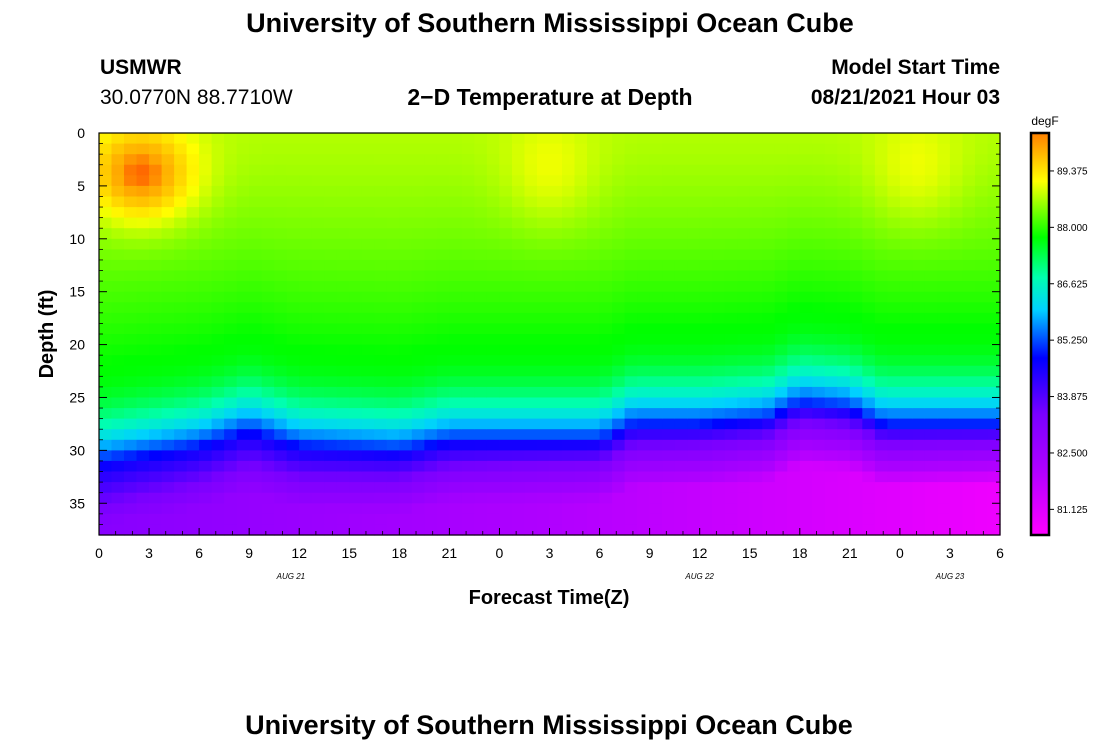  Describe the element at coordinates (1072, 510) in the screenshot. I see `colorbar-tick-label: 81.125` at that location.